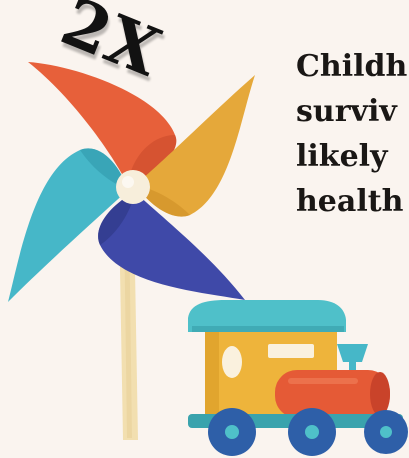 This screenshot has width=409, height=458. Describe the element at coordinates (352, 134) in the screenshot. I see `statement-text: Childh surviv likely health` at that location.